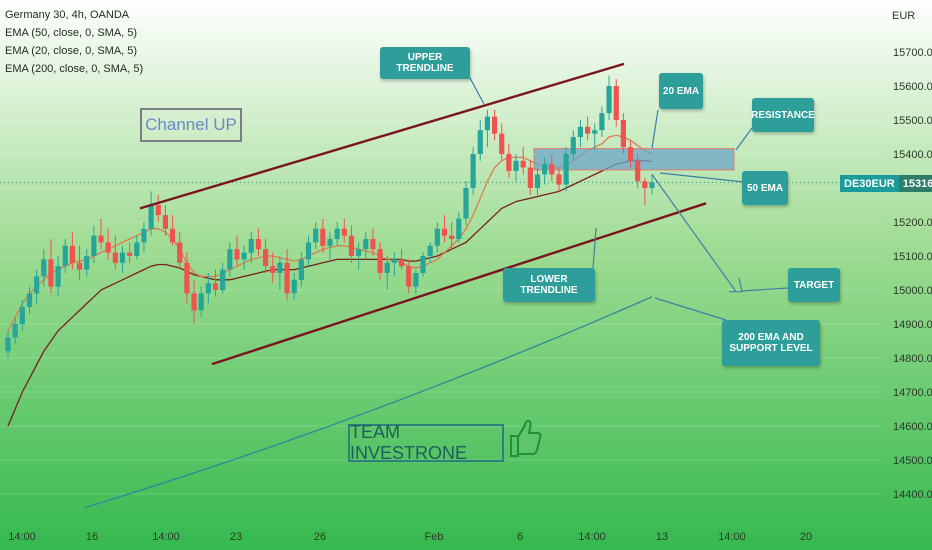  I want to click on legend-symbol: Germany 30, 4h, OANDA, so click(67, 15).